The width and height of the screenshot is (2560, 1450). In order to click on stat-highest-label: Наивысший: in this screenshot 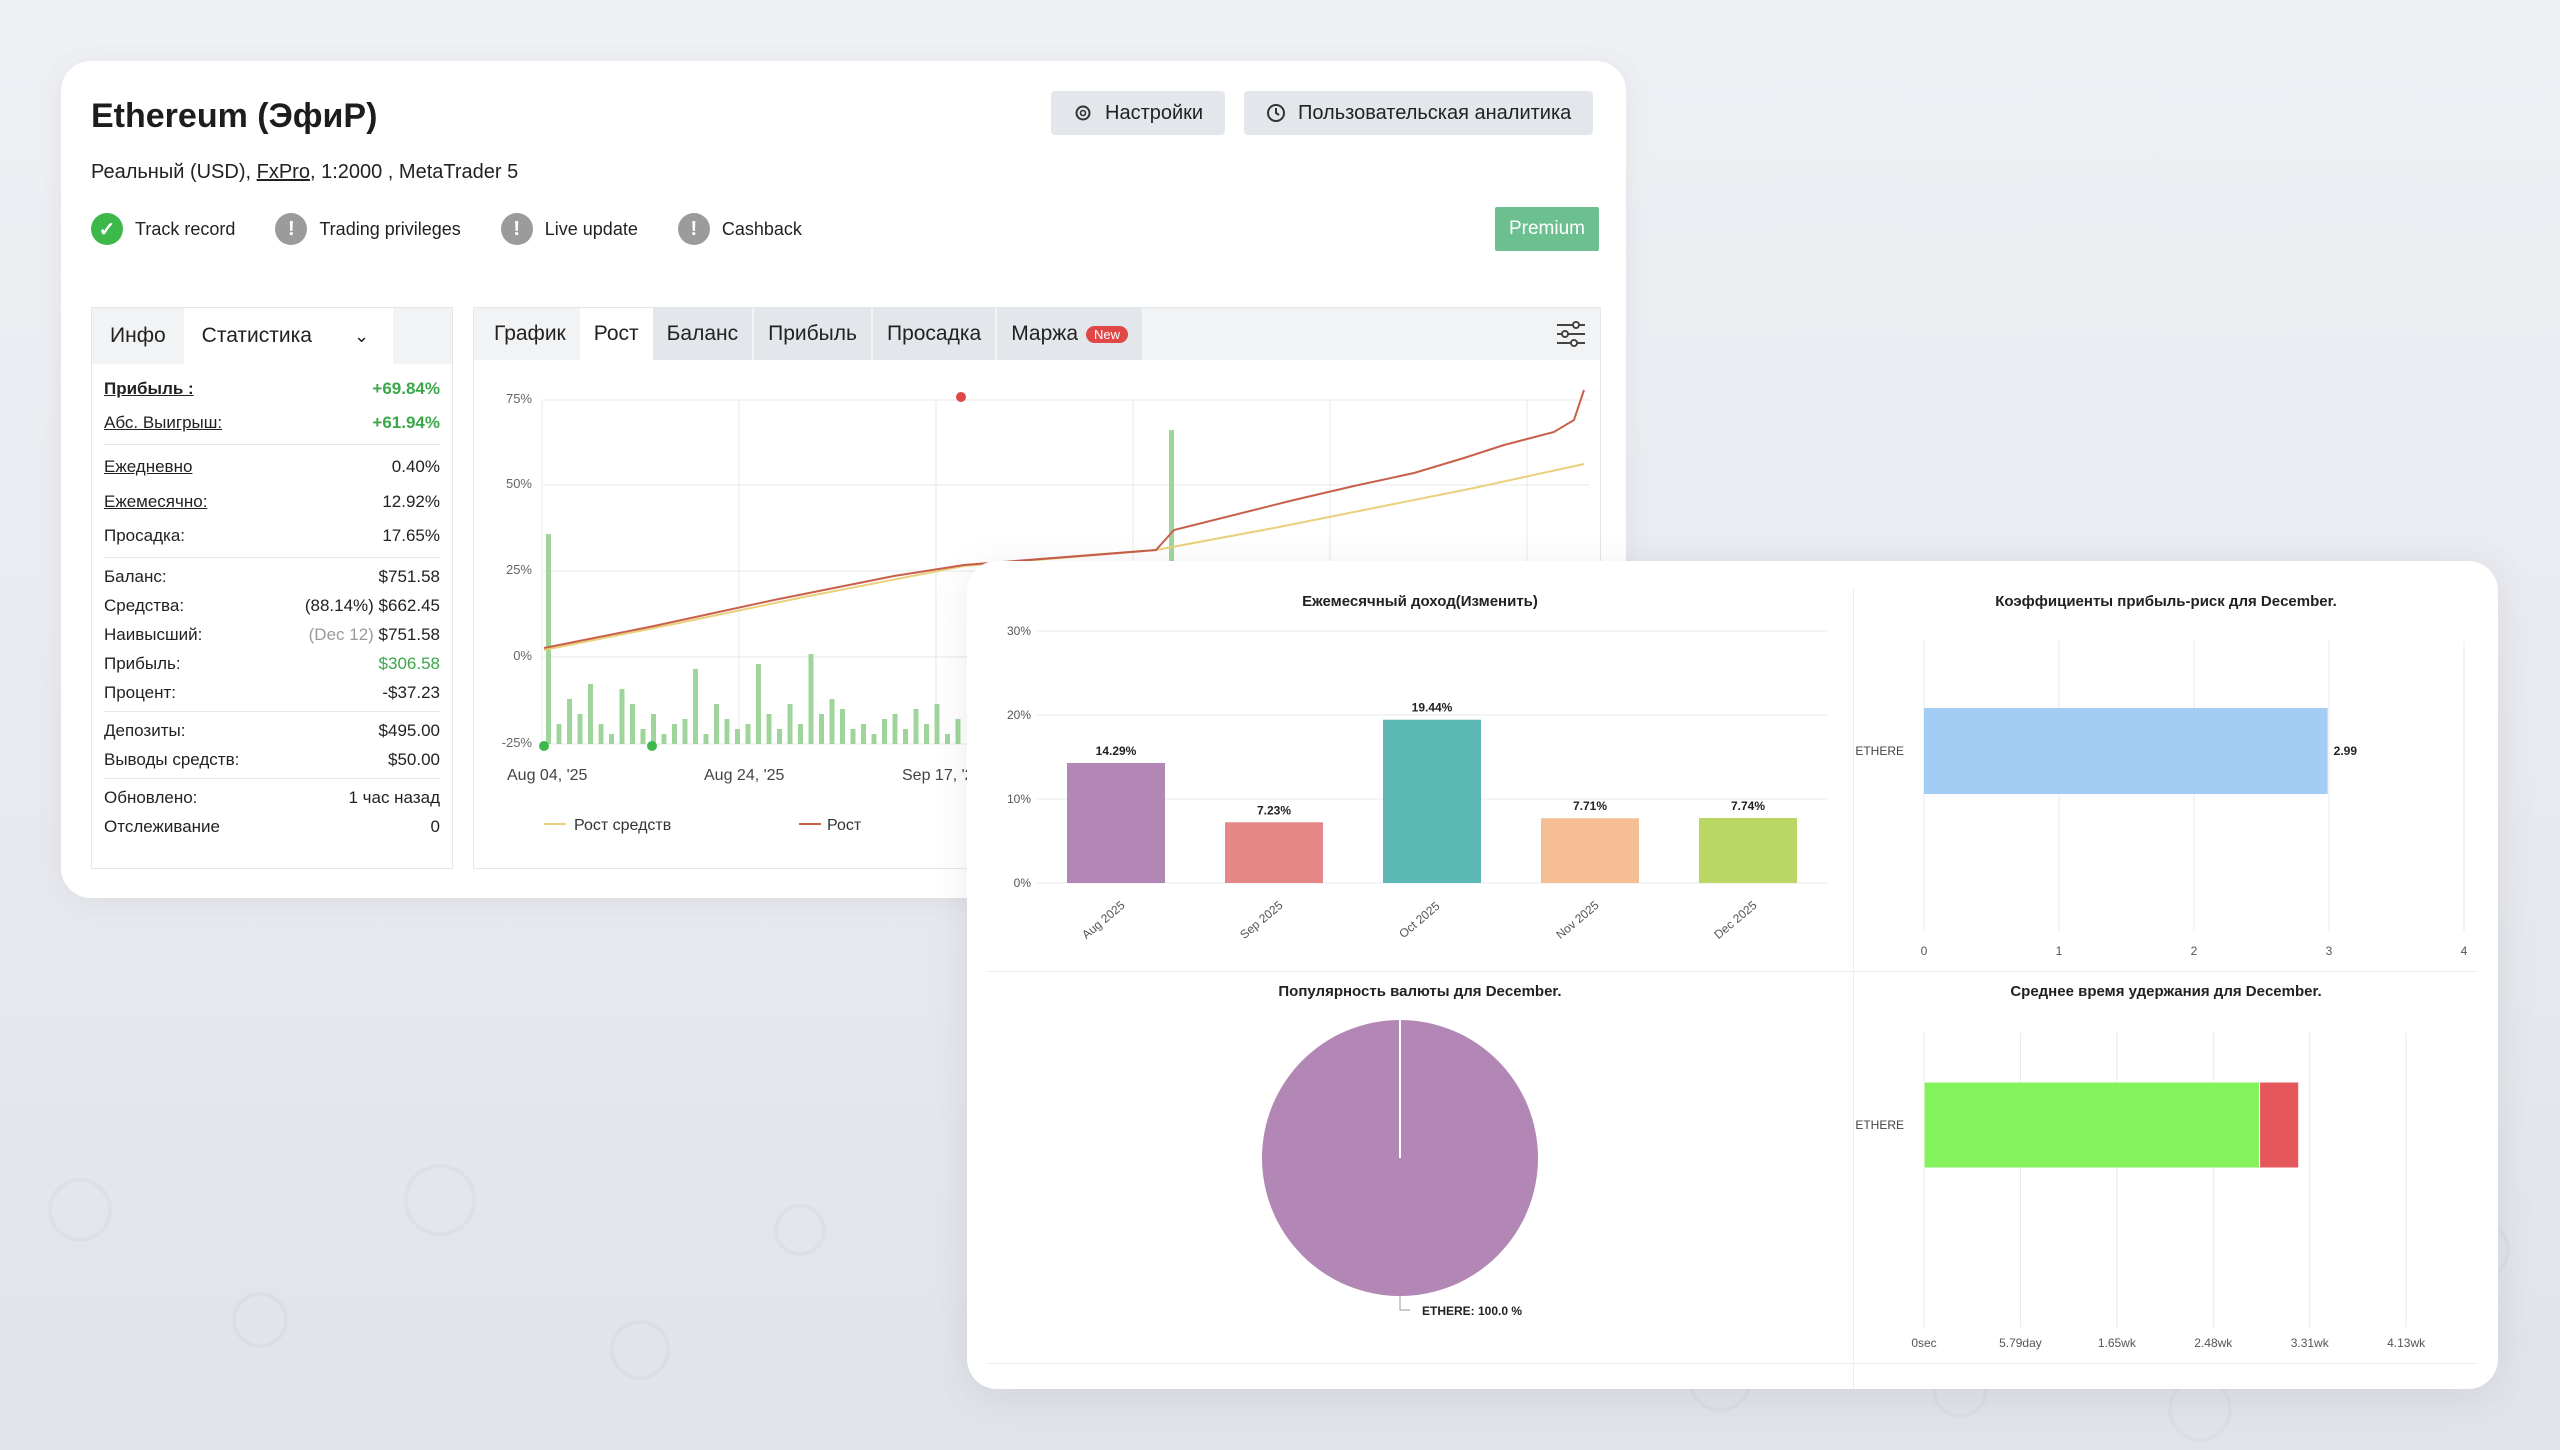, I will do `click(153, 634)`.